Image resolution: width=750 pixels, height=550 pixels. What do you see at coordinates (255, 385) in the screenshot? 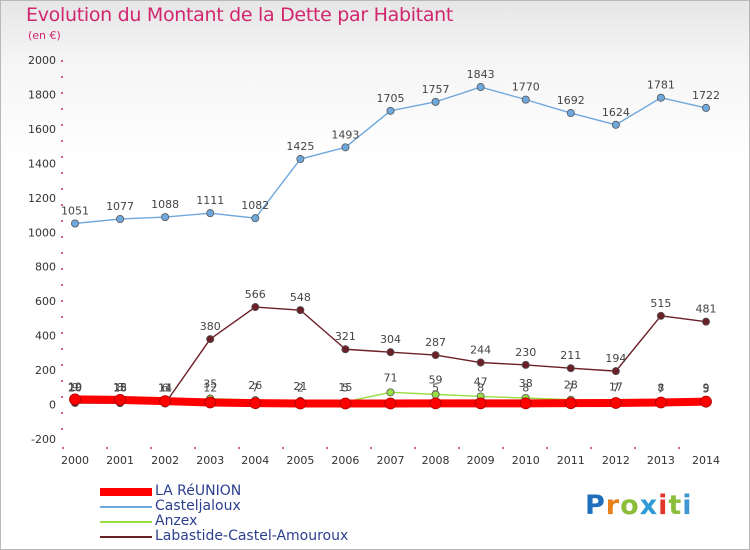
I see `data-label: 26` at bounding box center [255, 385].